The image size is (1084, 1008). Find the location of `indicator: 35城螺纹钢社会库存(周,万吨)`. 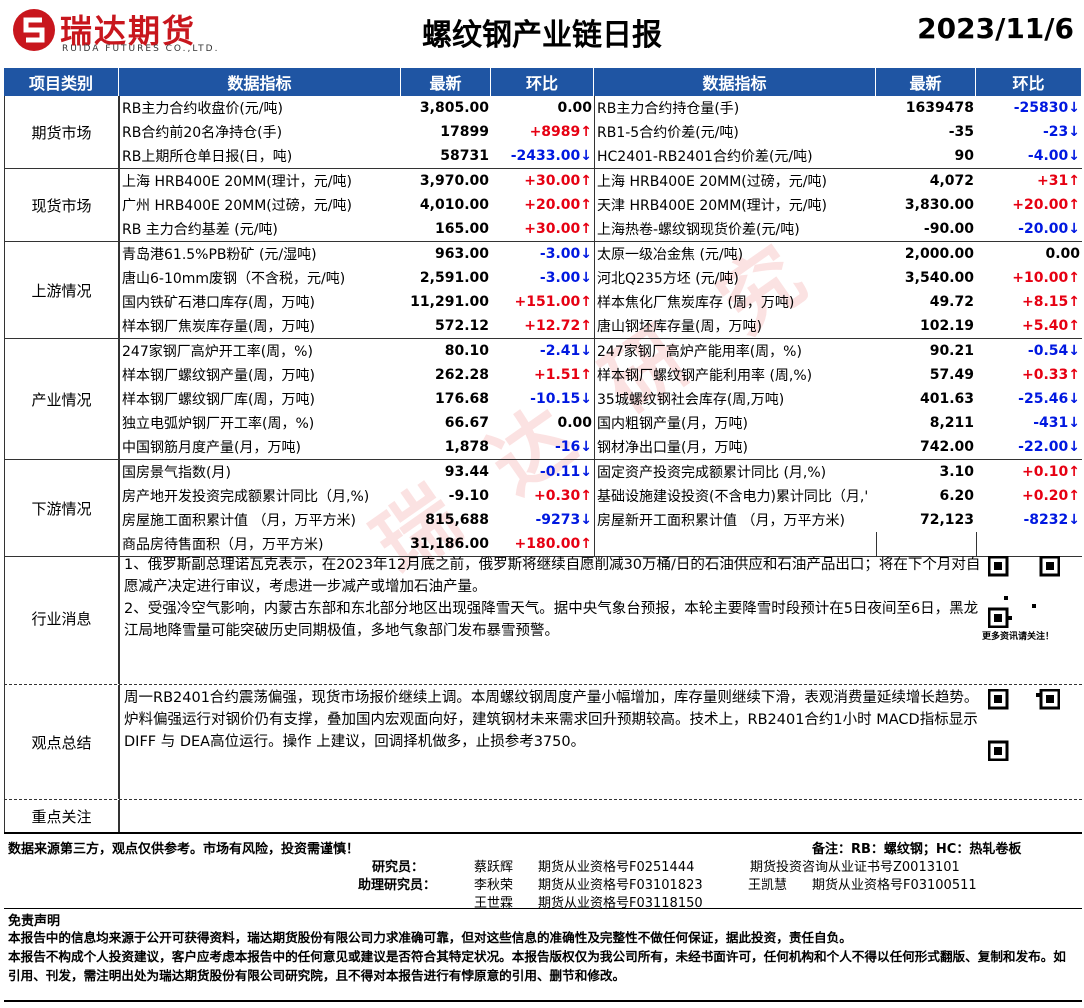

indicator: 35城螺纹钢社会库存(周,万吨) is located at coordinates (735, 399).